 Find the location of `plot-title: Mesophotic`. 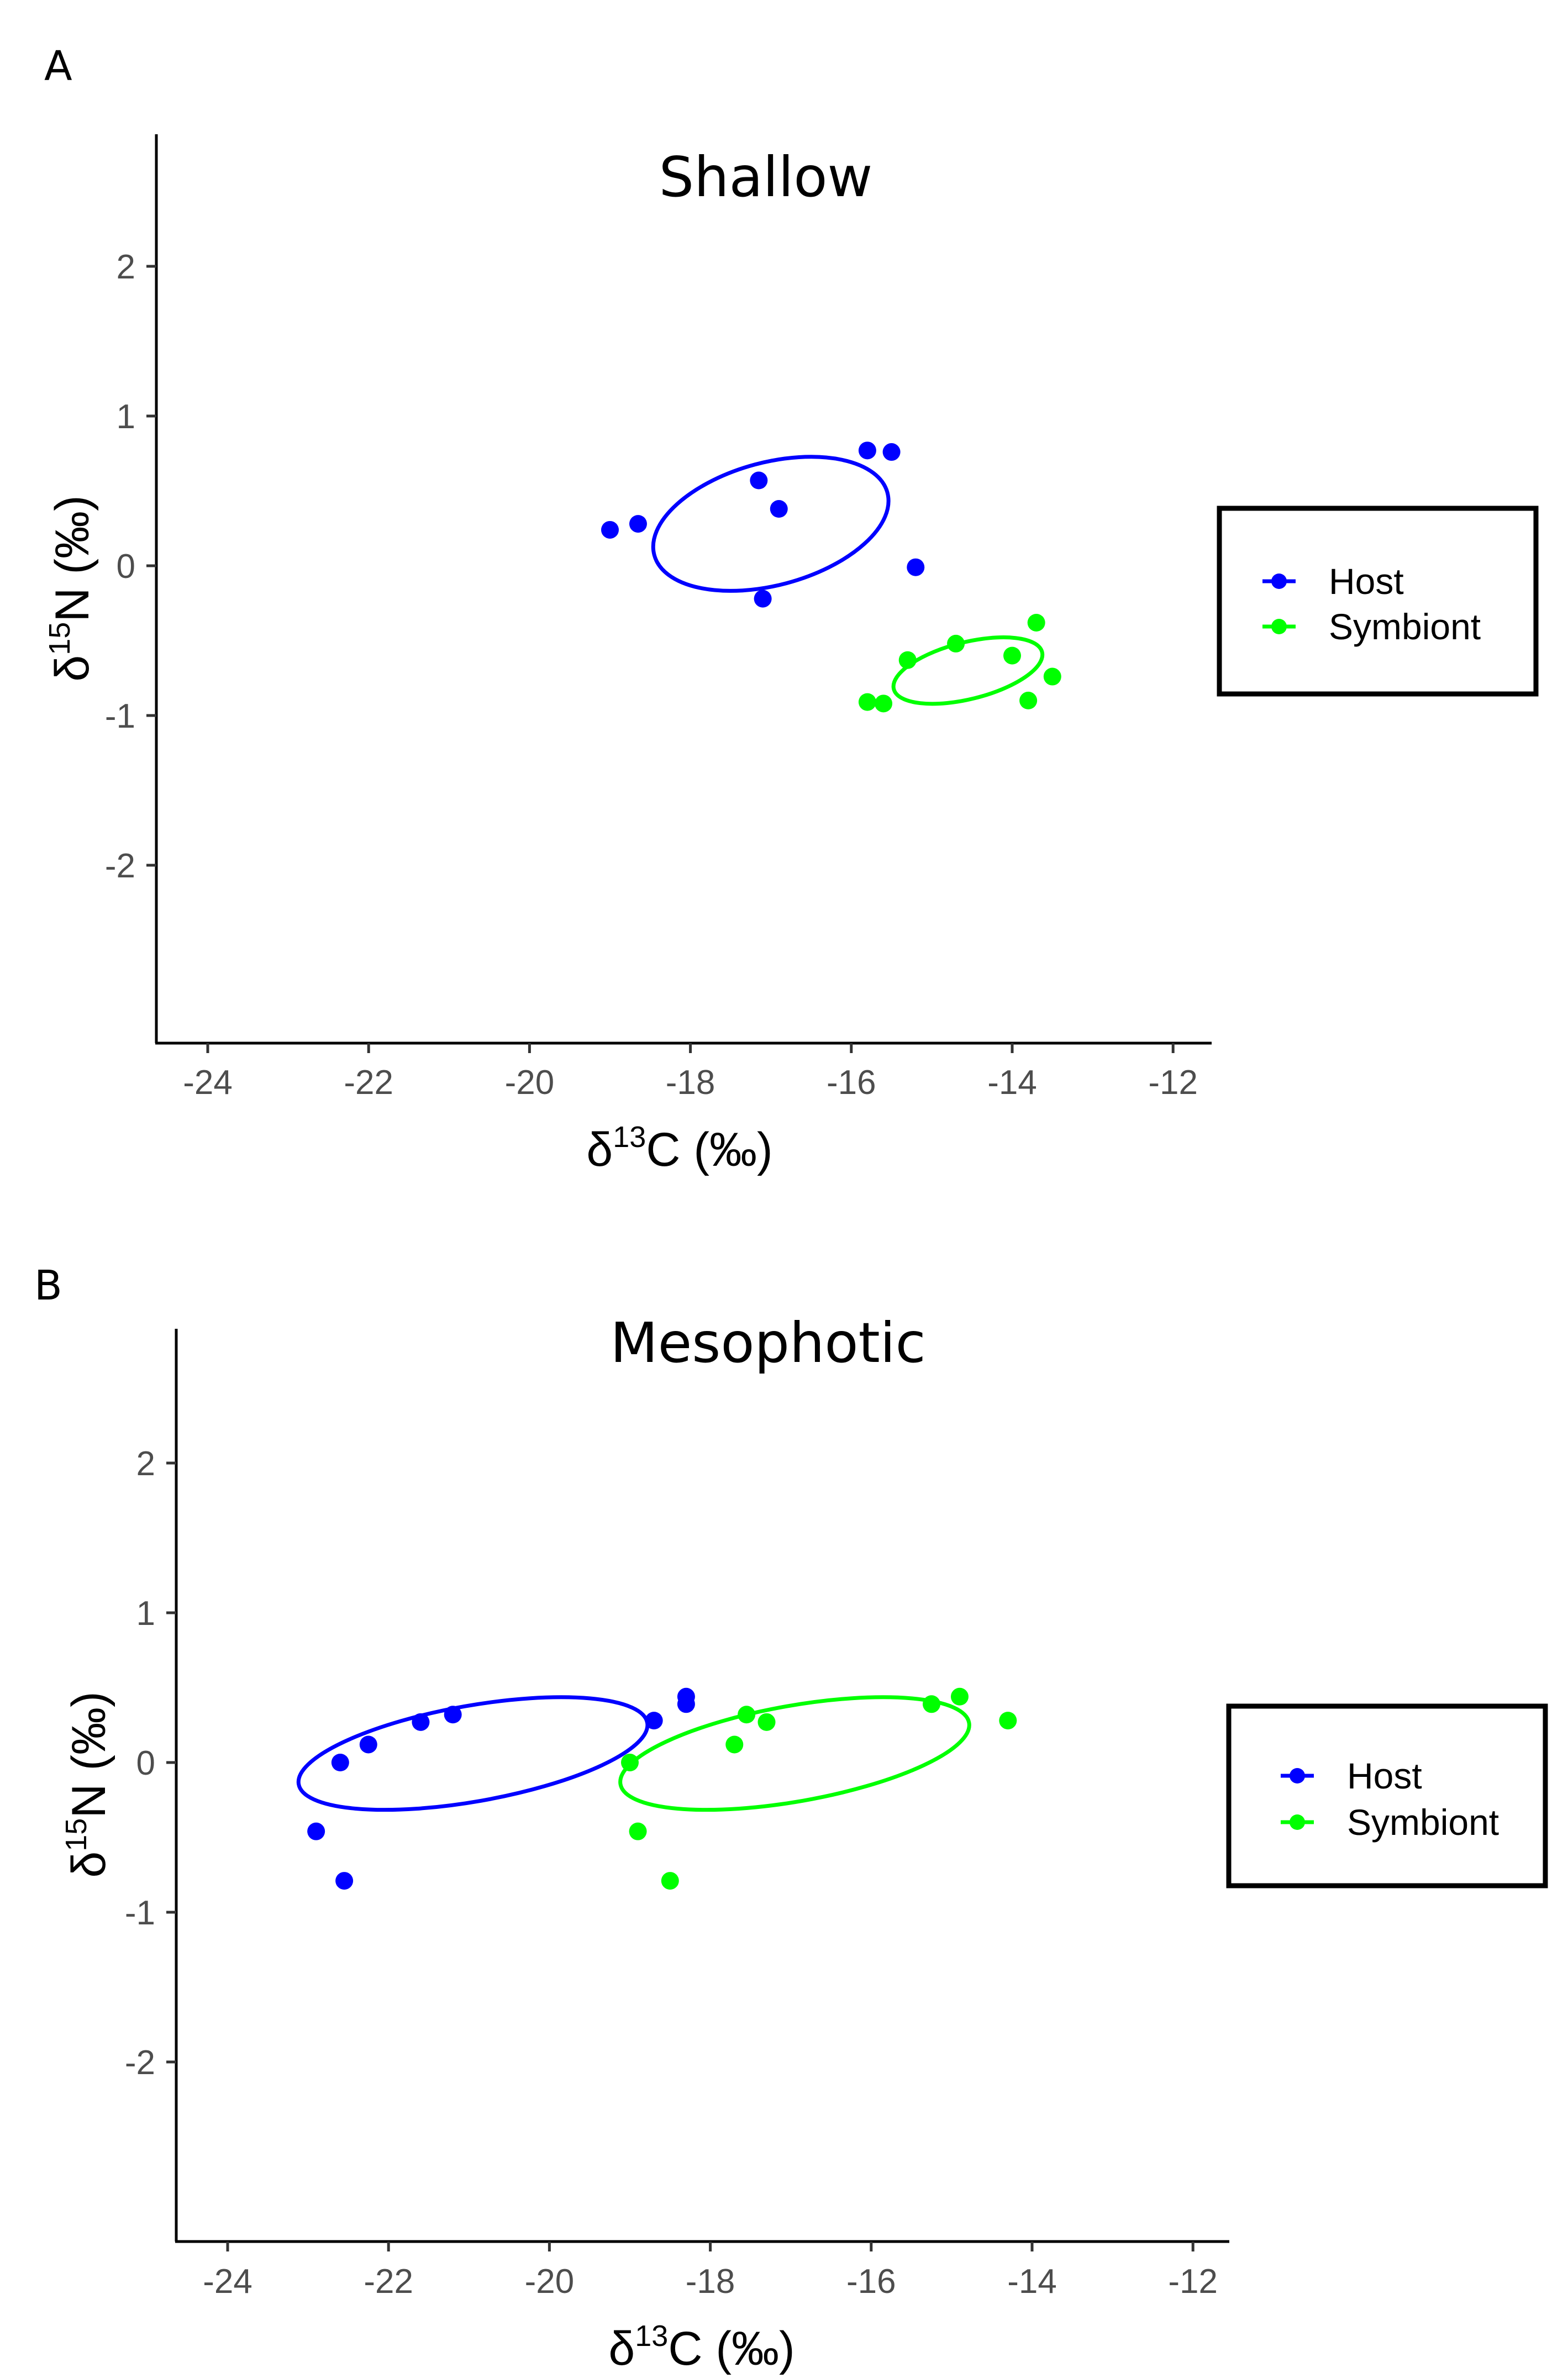

plot-title: Mesophotic is located at coordinates (767, 1343).